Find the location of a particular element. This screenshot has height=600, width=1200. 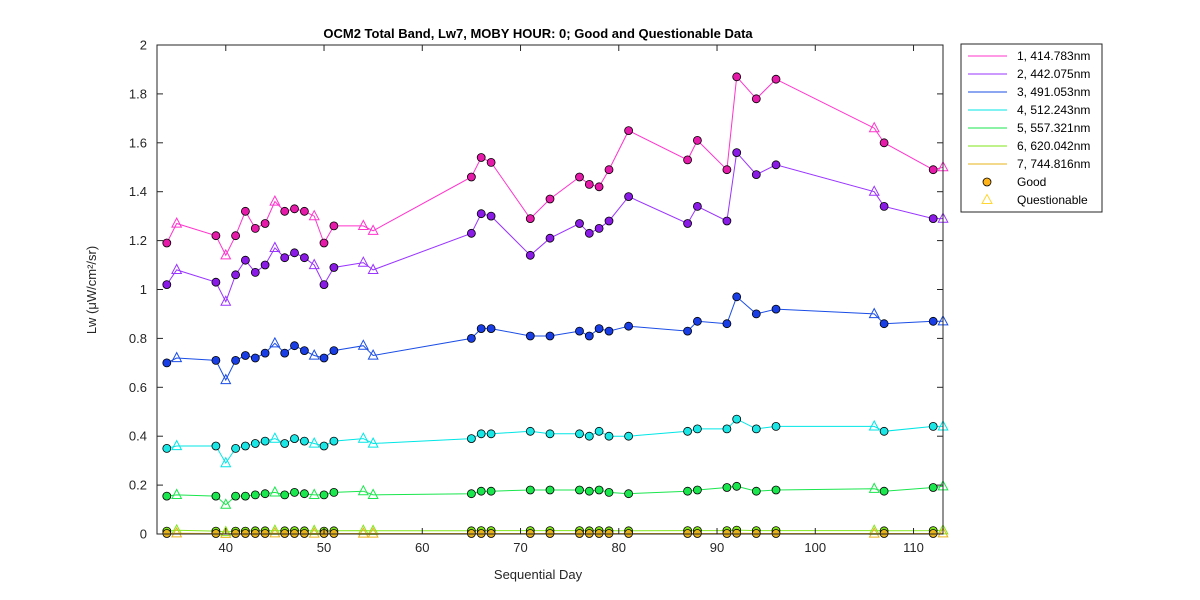

legend-label-3: 3, 491.053nm is located at coordinates (1053, 92).